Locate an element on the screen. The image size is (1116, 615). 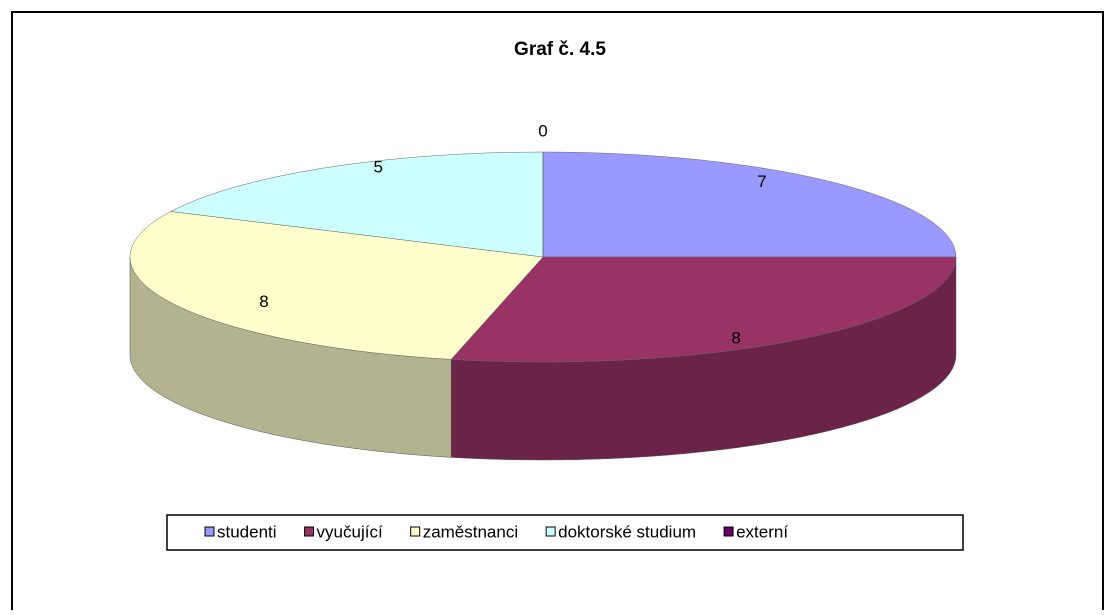
legend-label: doktorské studium is located at coordinates (627, 531).